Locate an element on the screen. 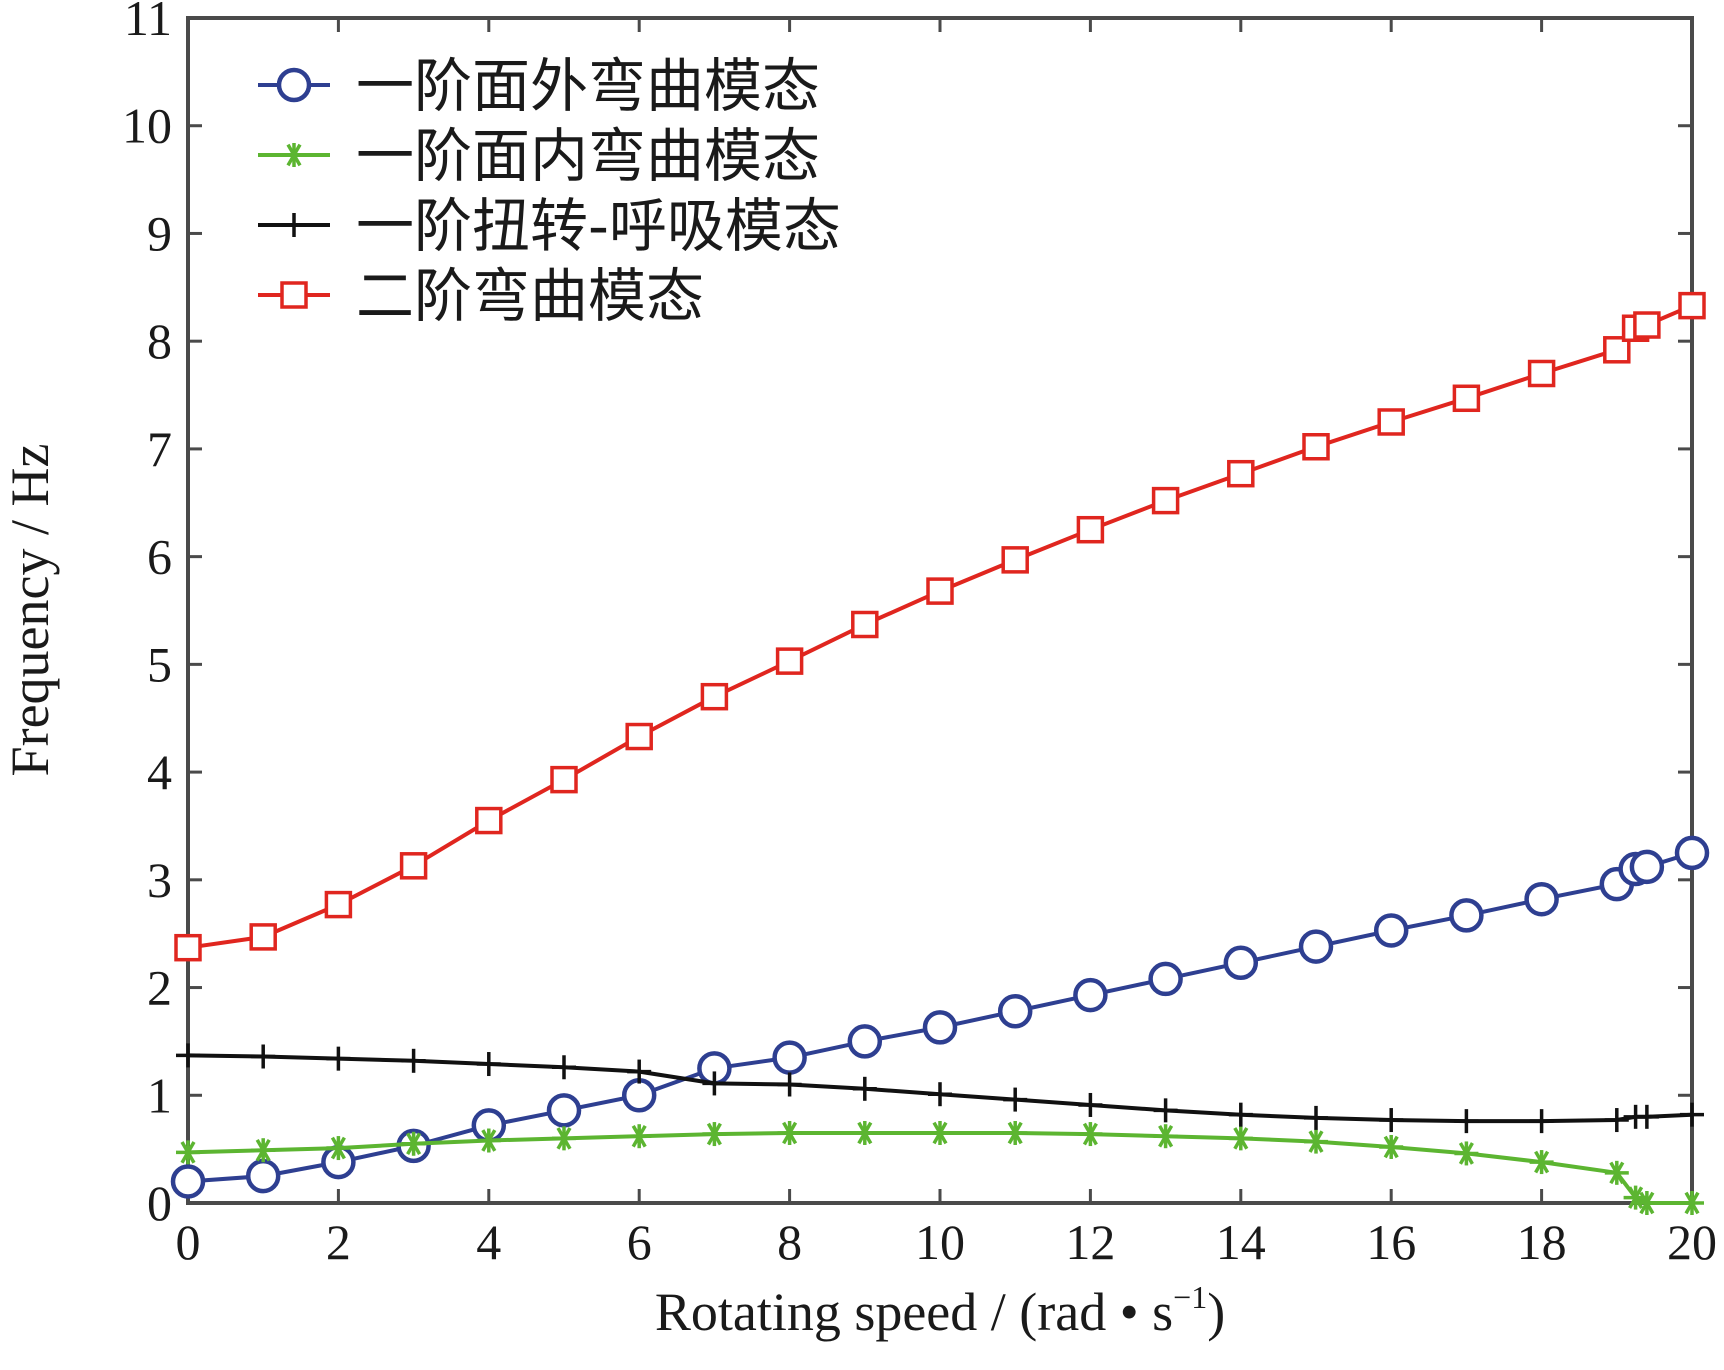 The width and height of the screenshot is (1724, 1370). y-tick-label: 2 is located at coordinates (159, 988).